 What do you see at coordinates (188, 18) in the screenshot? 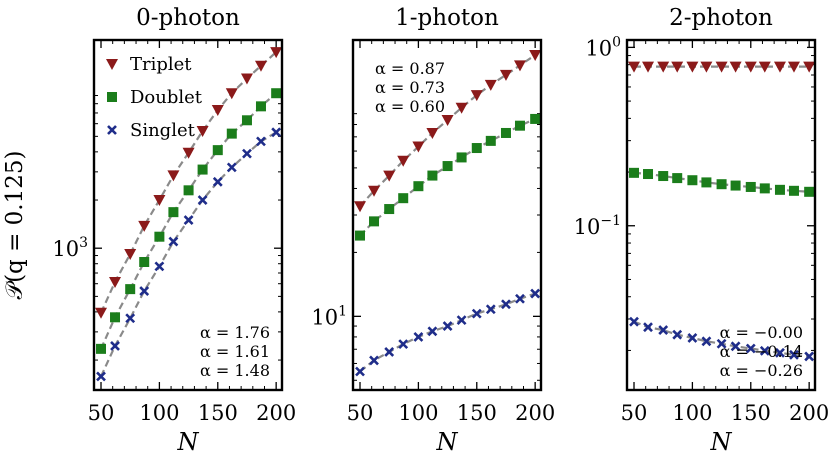
I see `panel-title: 0-photon` at bounding box center [188, 18].